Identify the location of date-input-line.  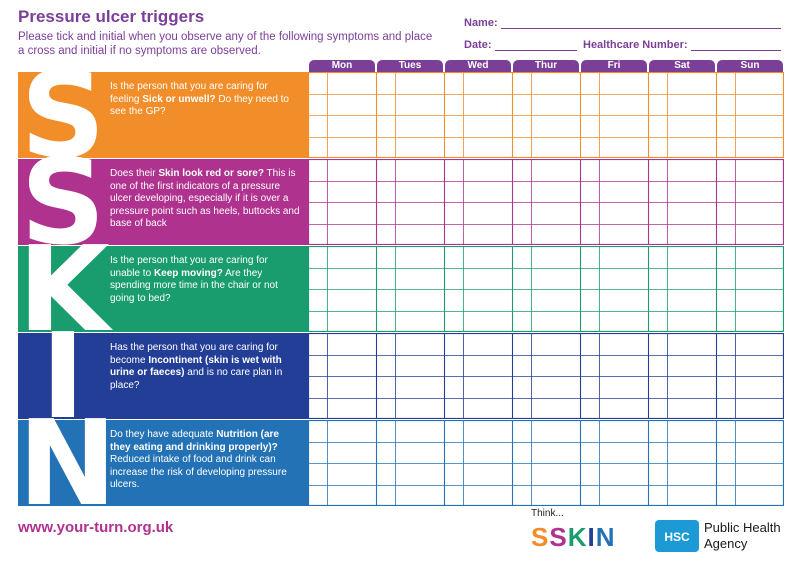
(535, 45).